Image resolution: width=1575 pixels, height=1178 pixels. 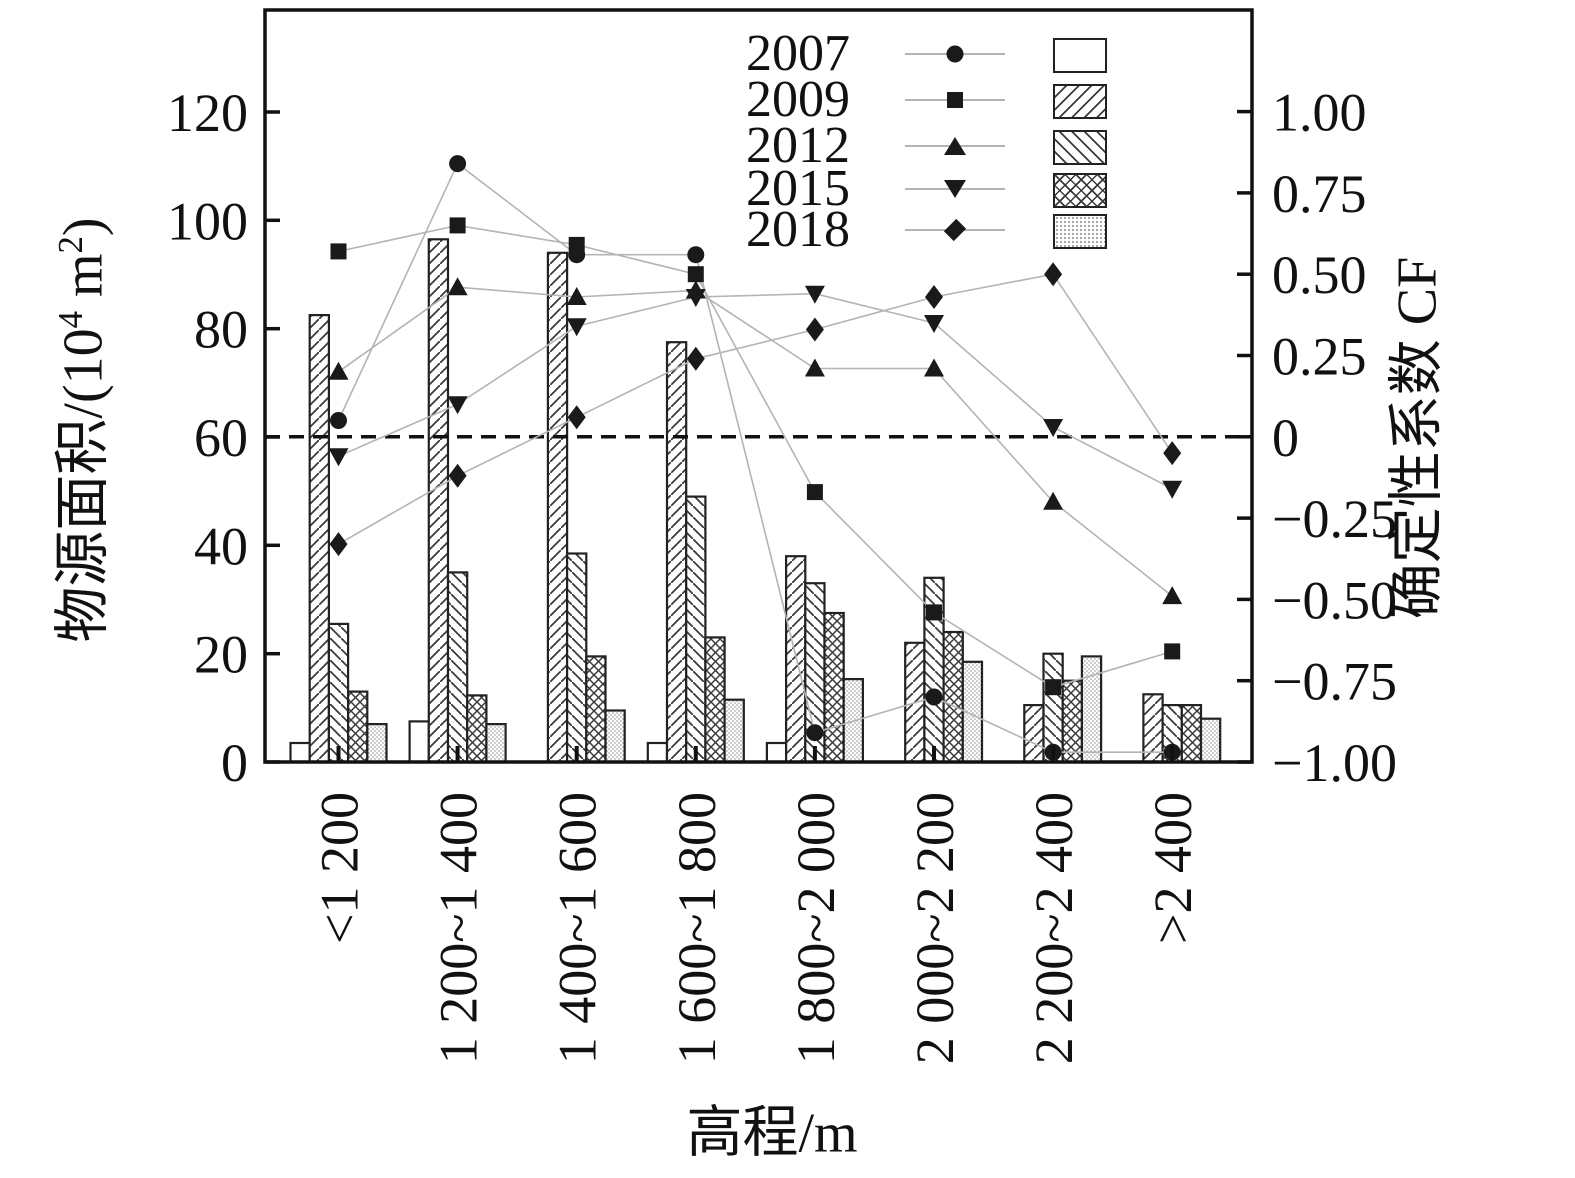 What do you see at coordinates (338, 457) in the screenshot?
I see `cf-marker-2015-group1` at bounding box center [338, 457].